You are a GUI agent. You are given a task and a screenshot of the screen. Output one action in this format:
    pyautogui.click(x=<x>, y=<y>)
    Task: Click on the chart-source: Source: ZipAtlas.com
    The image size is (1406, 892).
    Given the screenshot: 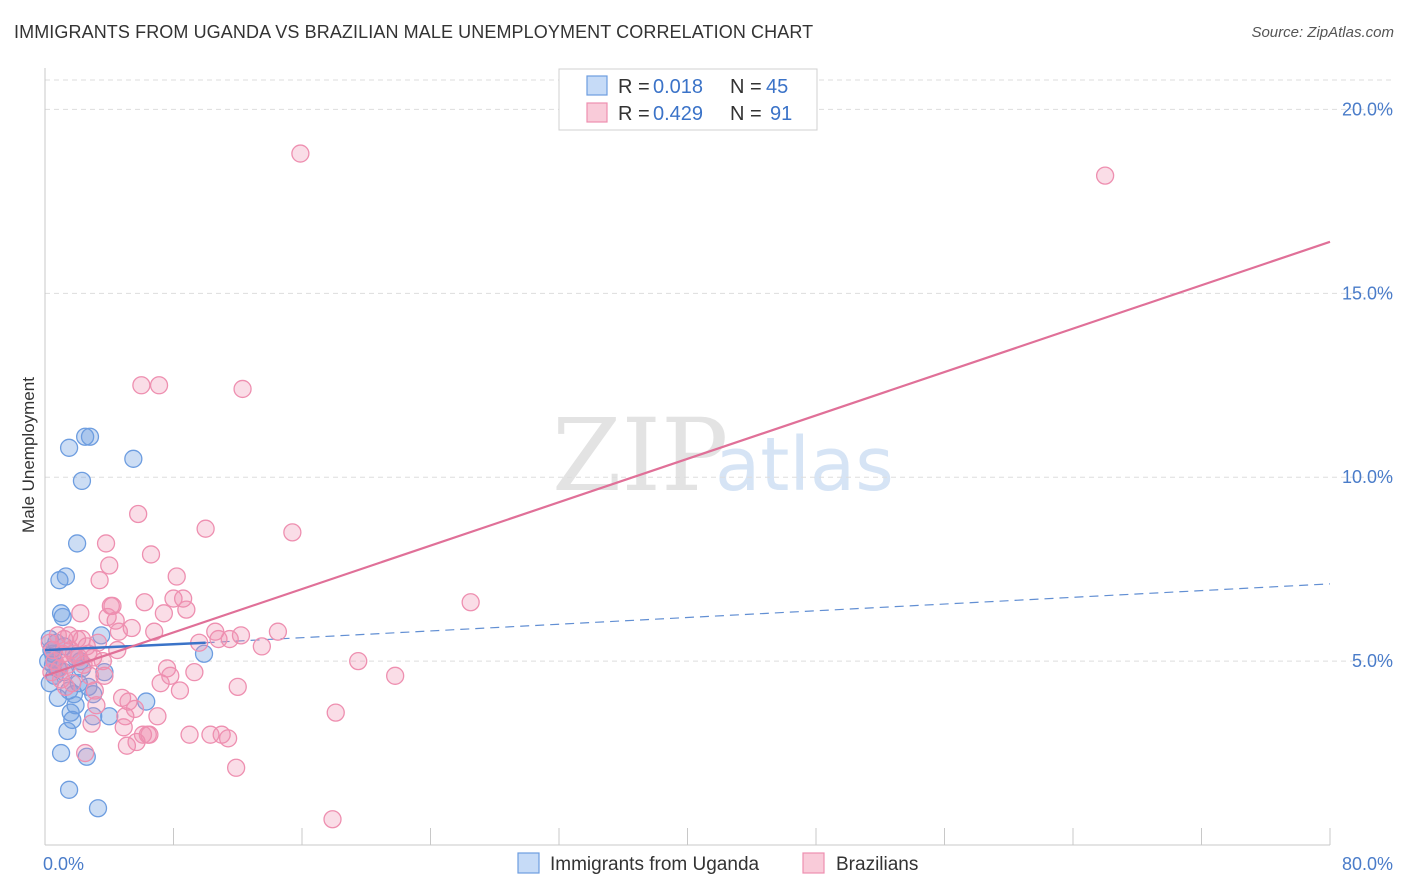 What is the action you would take?
    pyautogui.click(x=1322, y=32)
    